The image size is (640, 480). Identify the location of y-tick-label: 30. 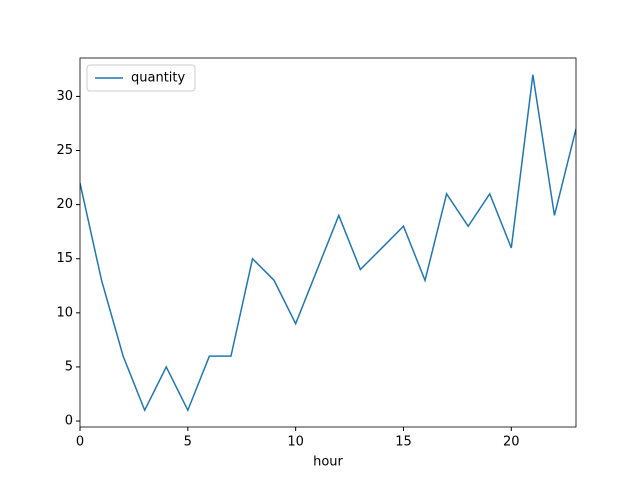
(64, 96).